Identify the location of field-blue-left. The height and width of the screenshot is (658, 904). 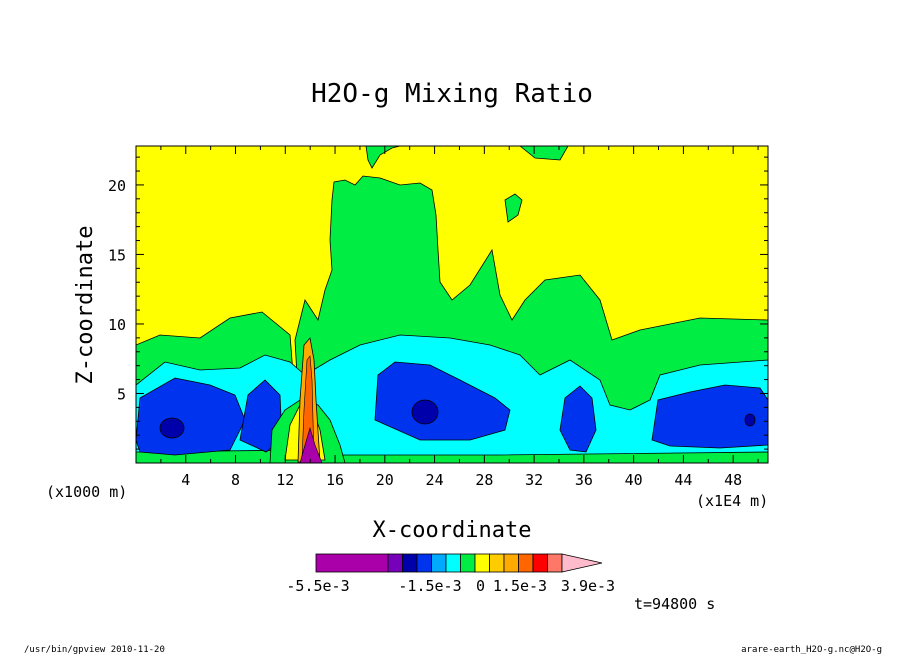
(191, 416).